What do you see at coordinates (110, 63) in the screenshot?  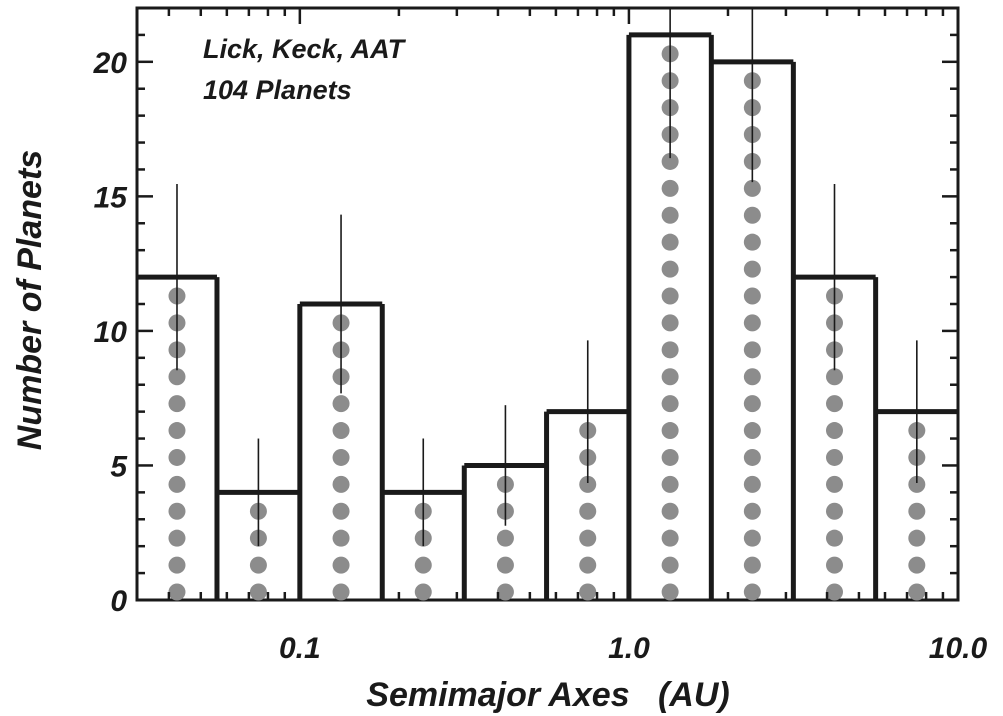 I see `y-tick-label: 20` at bounding box center [110, 63].